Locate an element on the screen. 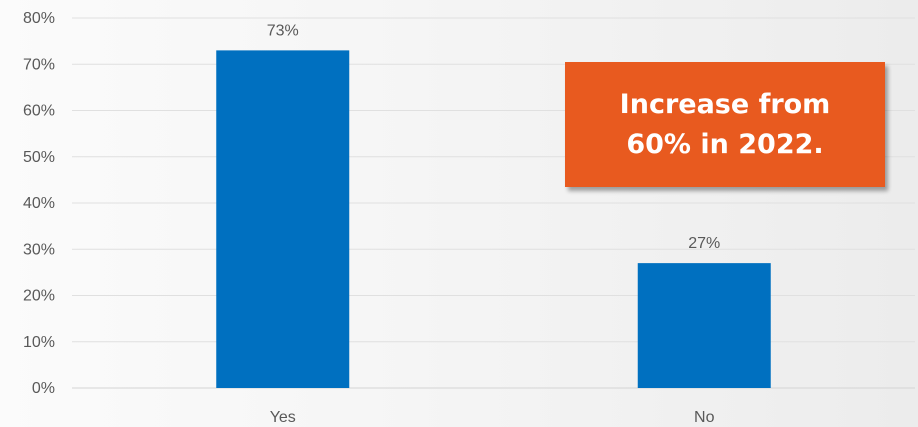 Image resolution: width=918 pixels, height=427 pixels. y-axis-ticks: 0% 10% 20% 30% 40% 50% 60% 70% 80% is located at coordinates (39, 203).